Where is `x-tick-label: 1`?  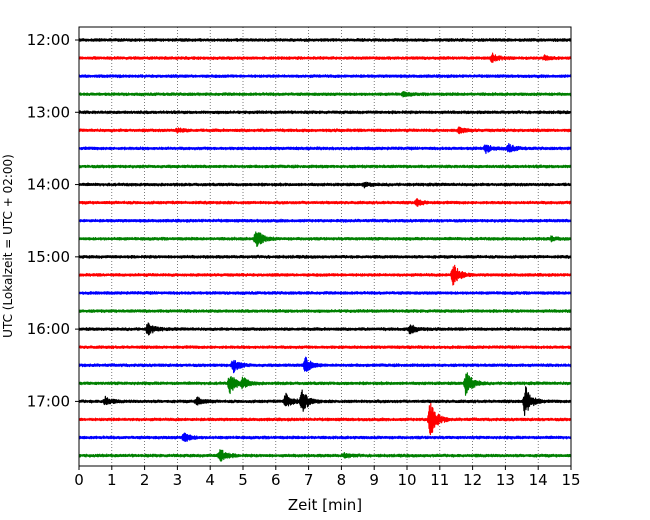 x-tick-label: 1 is located at coordinates (112, 480).